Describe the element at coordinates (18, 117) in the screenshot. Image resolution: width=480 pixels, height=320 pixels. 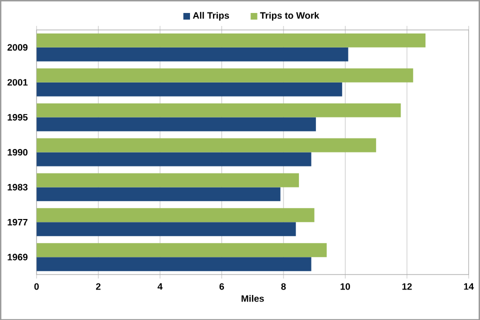
I see `y-tick-label: 1995` at that location.